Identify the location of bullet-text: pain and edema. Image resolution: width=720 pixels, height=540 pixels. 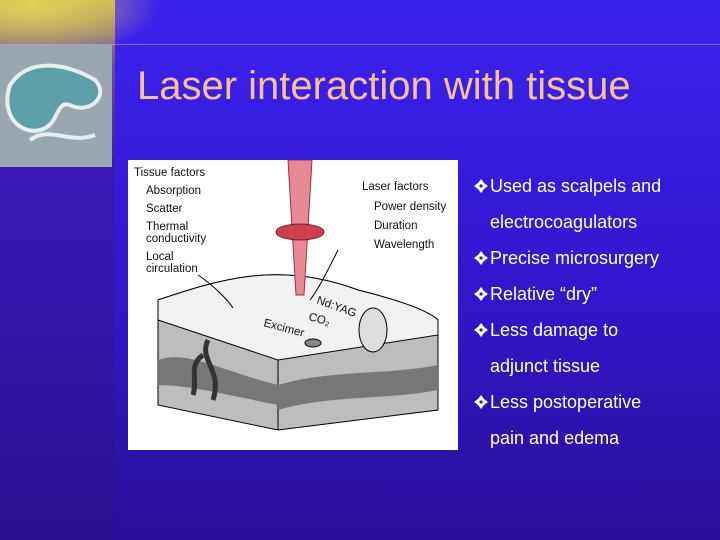
(555, 438).